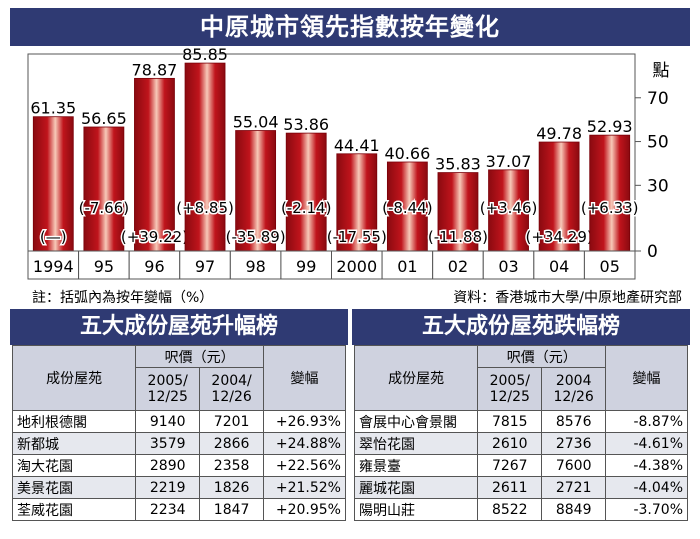 Image resolution: width=700 pixels, height=539 pixels. What do you see at coordinates (53, 108) in the screenshot?
I see `bar-value-label: 61.35` at bounding box center [53, 108].